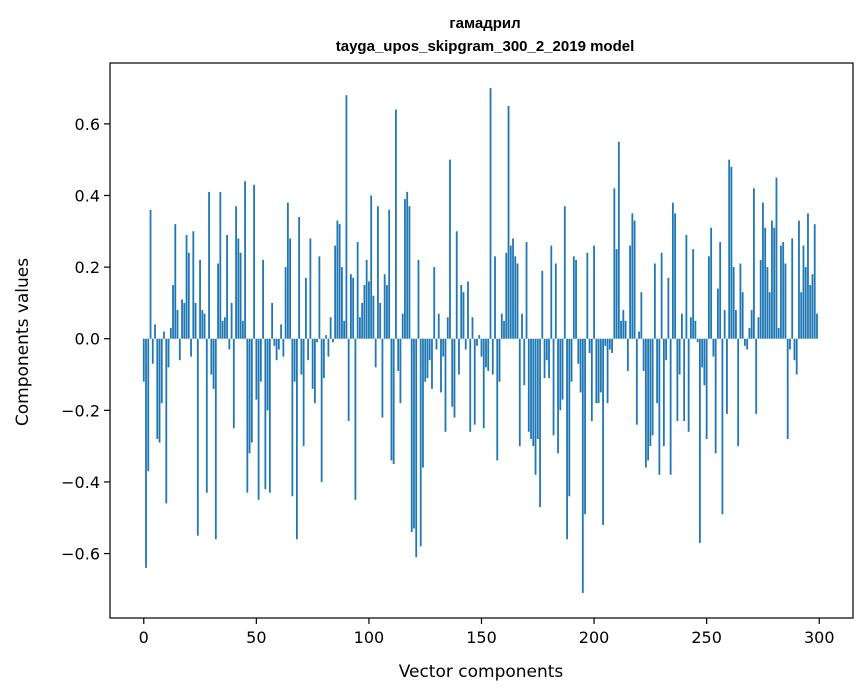 Image resolution: width=867 pixels, height=696 pixels. Describe the element at coordinates (485, 46) in the screenshot. I see `chart-subtitle: tayga_upos_skipgram_300_2_2019 model` at that location.